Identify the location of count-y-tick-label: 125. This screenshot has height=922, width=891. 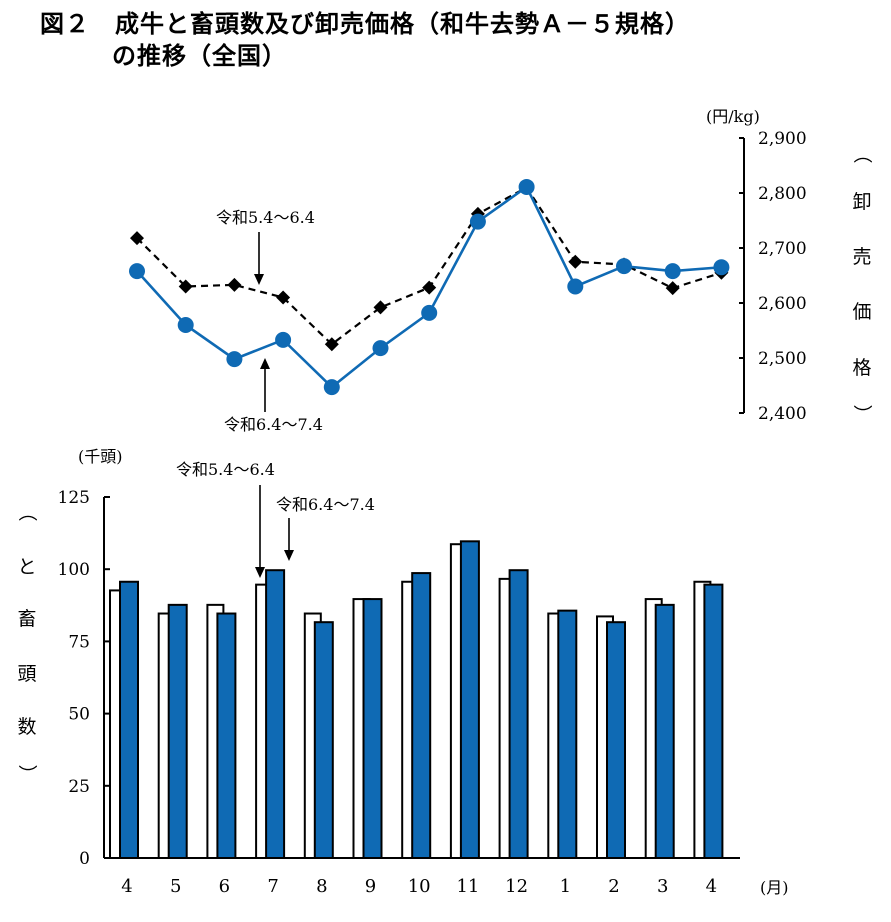
(74, 498).